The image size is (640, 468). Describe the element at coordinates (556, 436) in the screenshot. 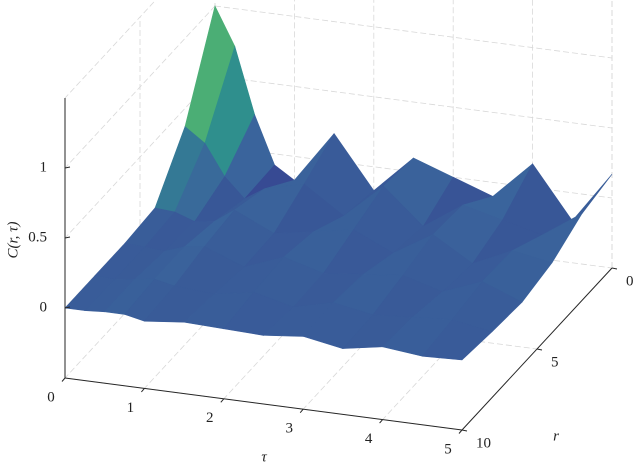

I see `y-axis-label: r` at that location.